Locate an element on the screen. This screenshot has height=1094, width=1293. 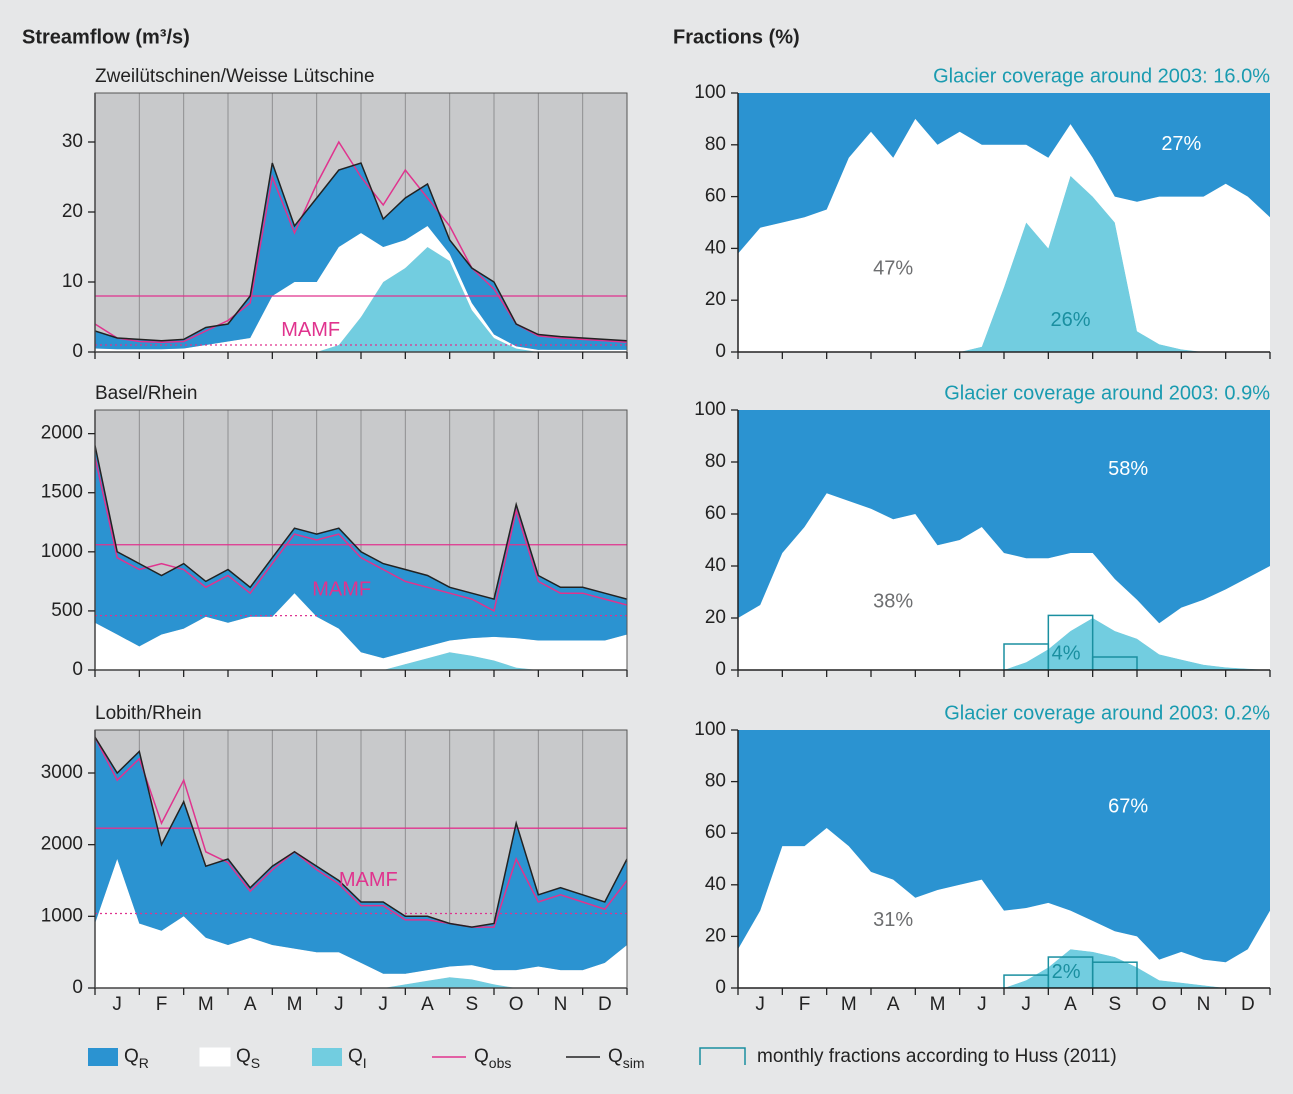
y-tick-label: 30 is located at coordinates (72, 141).